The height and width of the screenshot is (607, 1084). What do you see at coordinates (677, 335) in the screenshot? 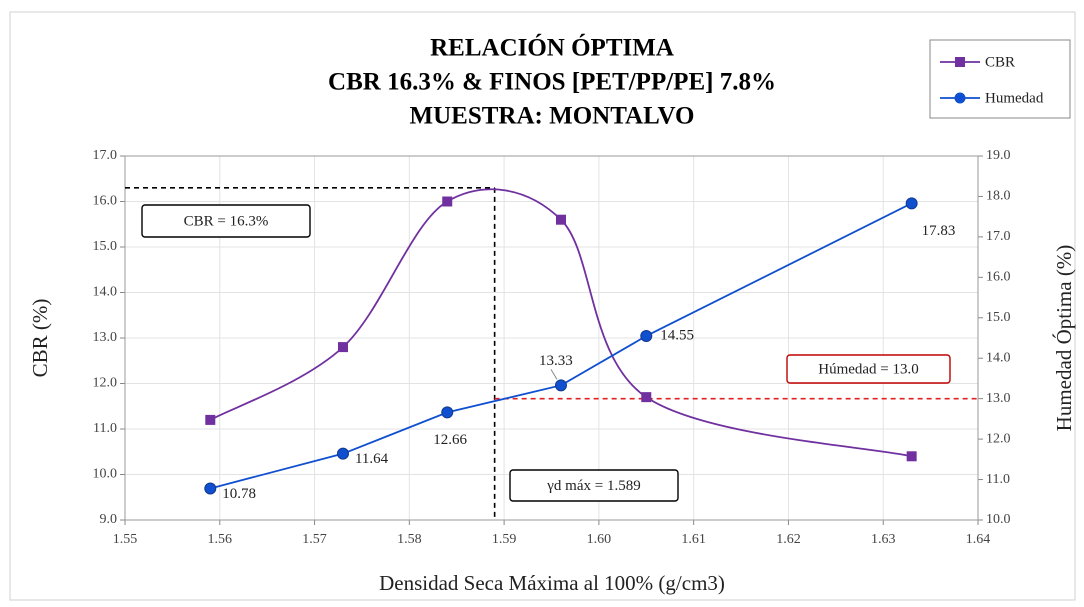
I see `data-label: 14.55` at bounding box center [677, 335].